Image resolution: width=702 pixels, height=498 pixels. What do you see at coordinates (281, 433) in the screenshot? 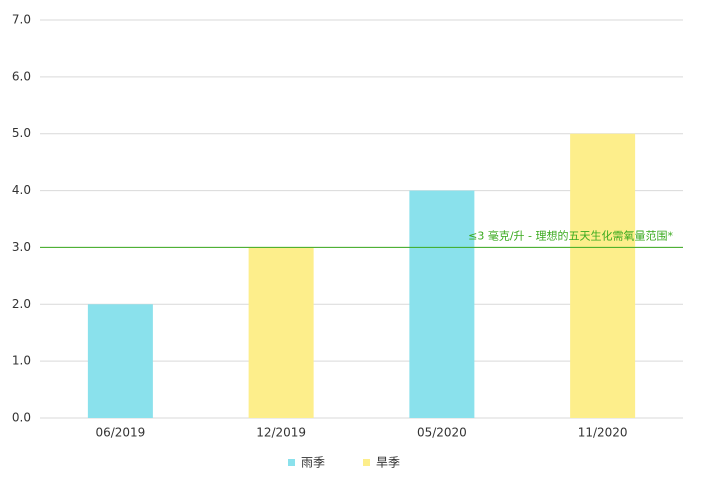
I see `x-tick-label: 12/2019` at bounding box center [281, 433].